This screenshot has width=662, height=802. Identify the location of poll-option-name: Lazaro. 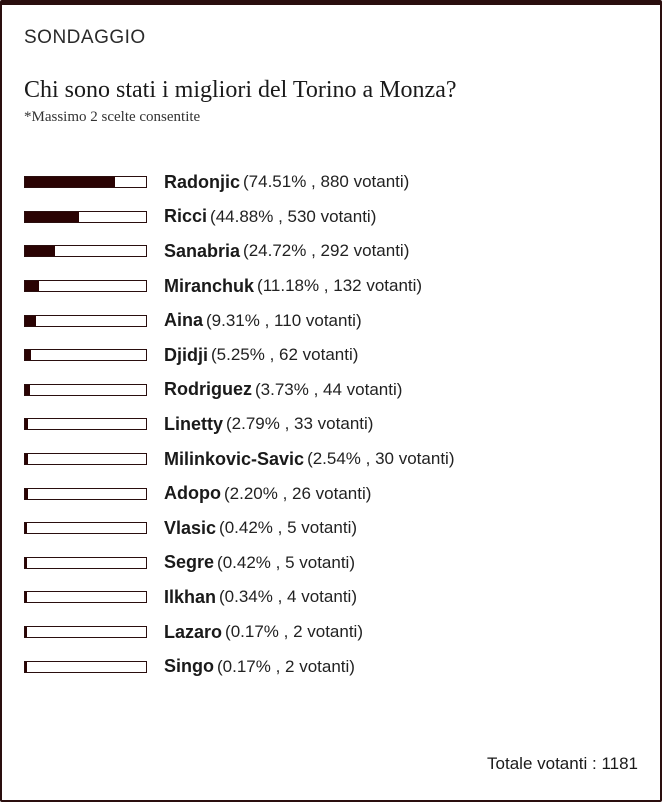
(193, 631).